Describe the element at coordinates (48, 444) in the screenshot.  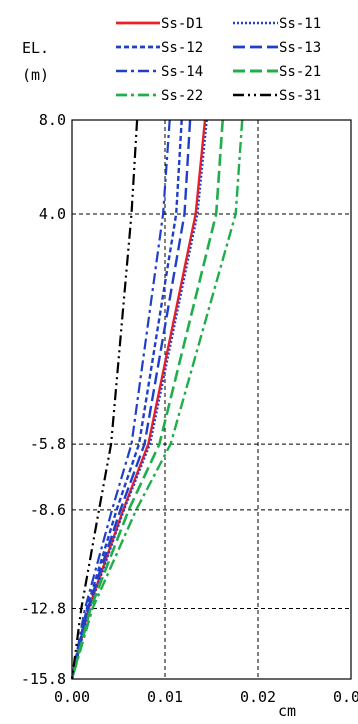
I see `y-tick-label: -5.8` at that location.